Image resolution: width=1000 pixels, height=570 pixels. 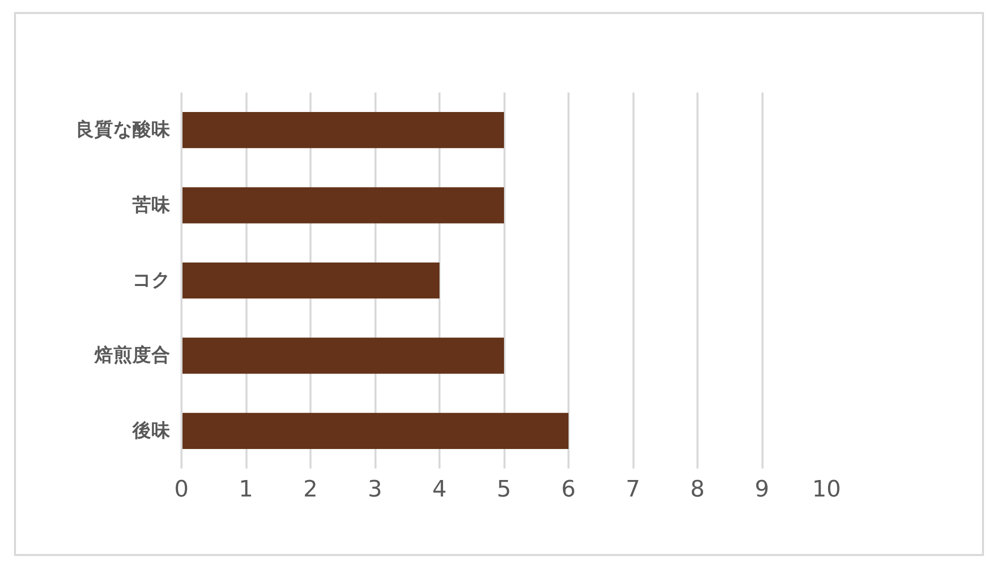 I want to click on x-tick-label: 5, so click(x=504, y=489).